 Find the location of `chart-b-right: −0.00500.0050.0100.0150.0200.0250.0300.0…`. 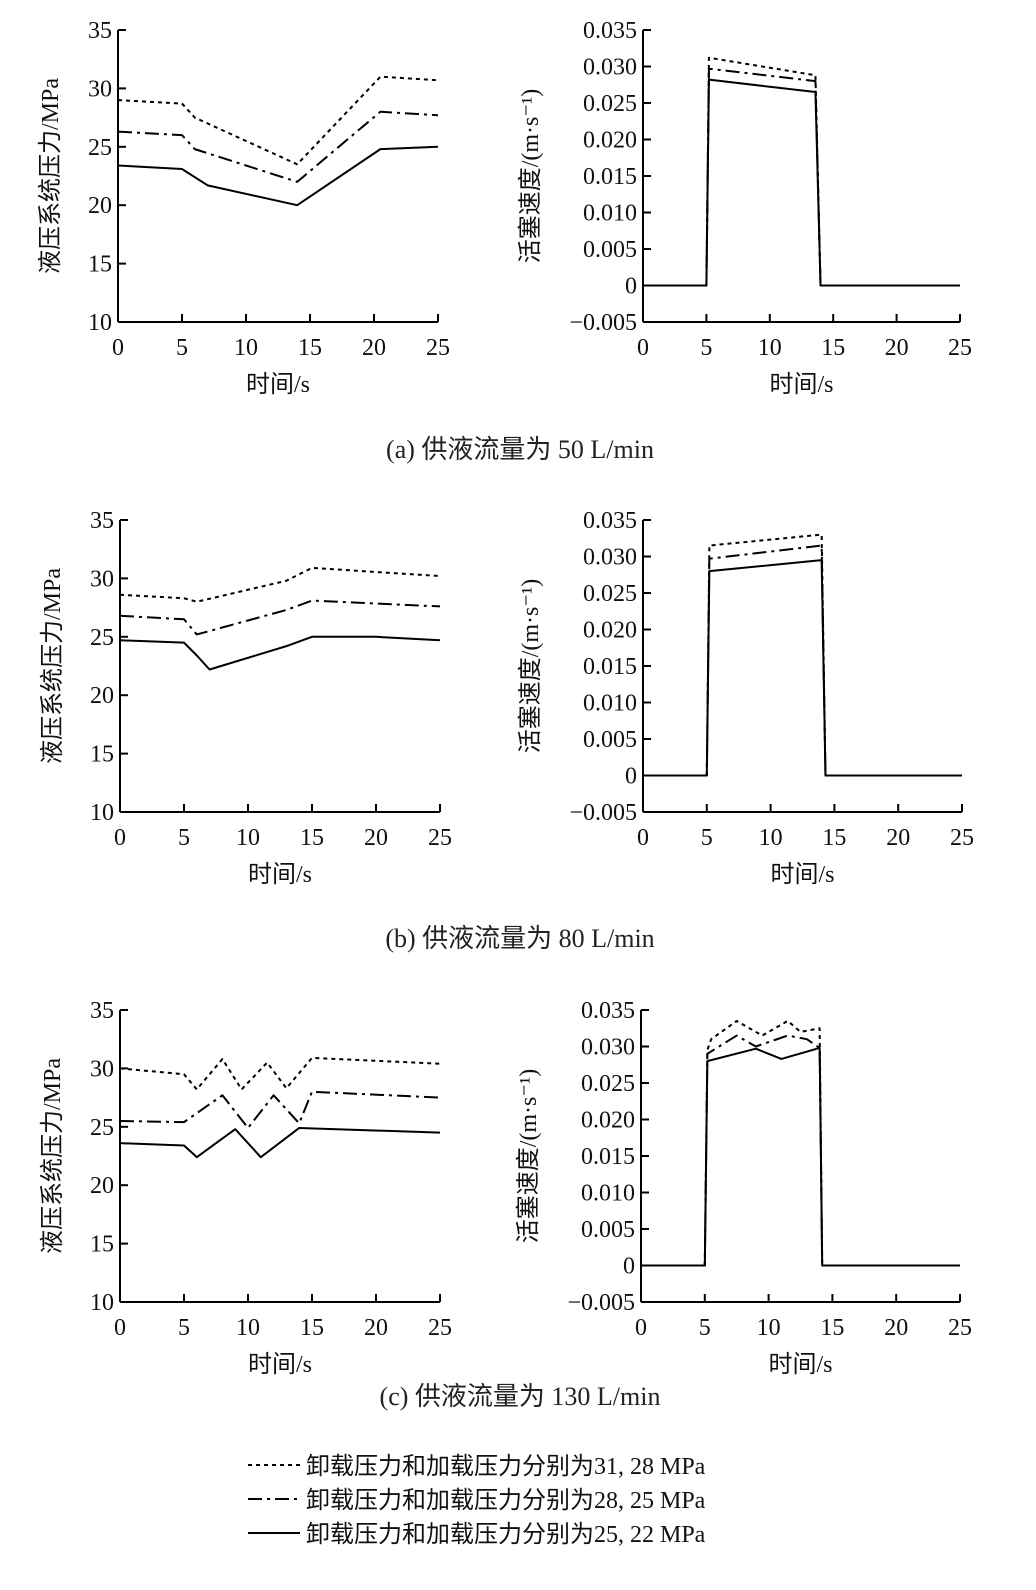

chart-b-right: −0.00500.0050.0100.0150.0200.0250.0300.0… is located at coordinates (745, 698).